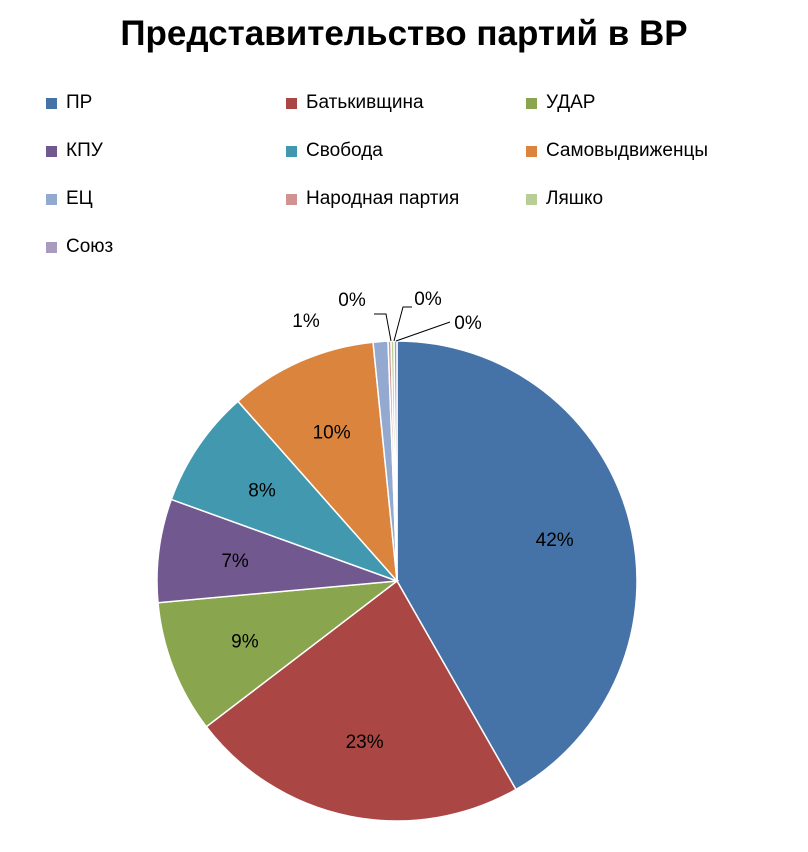 The image size is (808, 852). I want to click on legend-item: Батькивщина, so click(355, 103).